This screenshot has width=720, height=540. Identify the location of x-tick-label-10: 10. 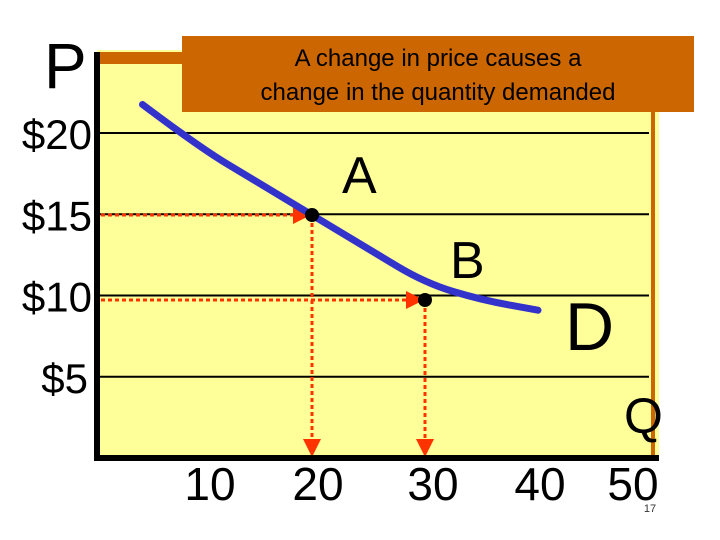
(209, 484).